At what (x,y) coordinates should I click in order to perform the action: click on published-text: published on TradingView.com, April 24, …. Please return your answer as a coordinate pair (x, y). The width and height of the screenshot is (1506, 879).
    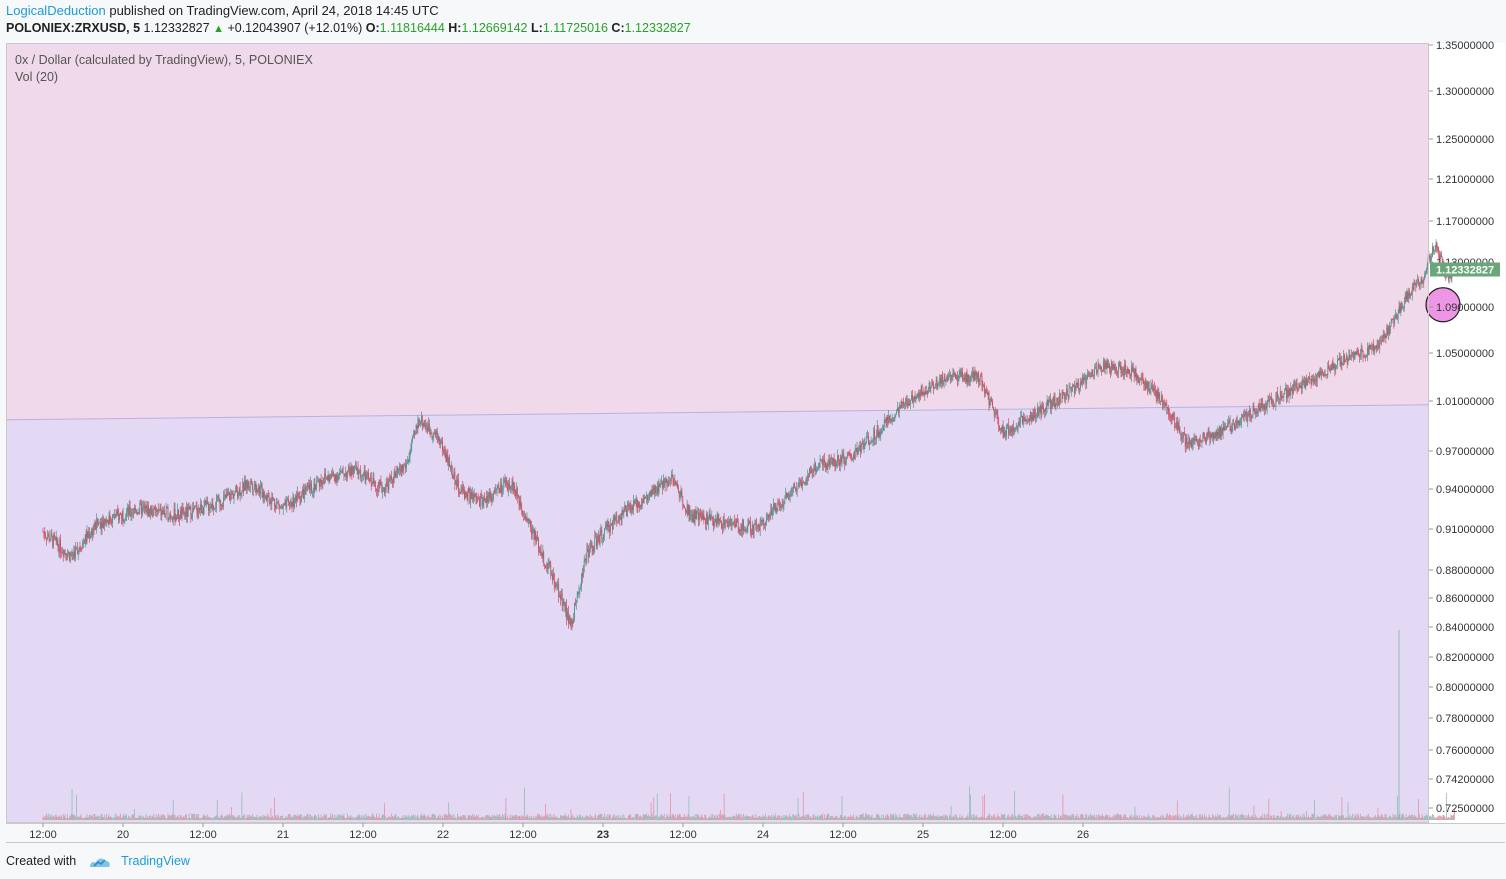
    Looking at the image, I should click on (272, 10).